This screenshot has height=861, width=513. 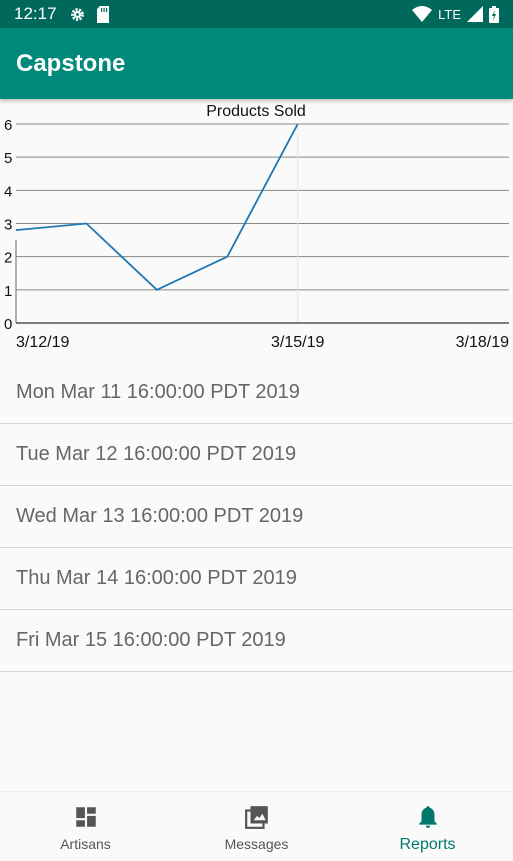 I want to click on bell-icon, so click(x=428, y=817).